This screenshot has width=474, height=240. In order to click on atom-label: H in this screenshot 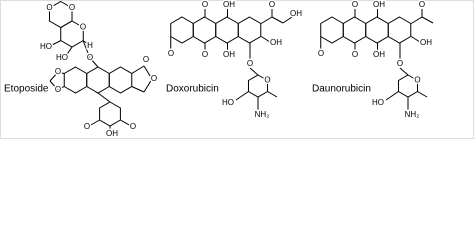, I will do `click(90, 45)`.